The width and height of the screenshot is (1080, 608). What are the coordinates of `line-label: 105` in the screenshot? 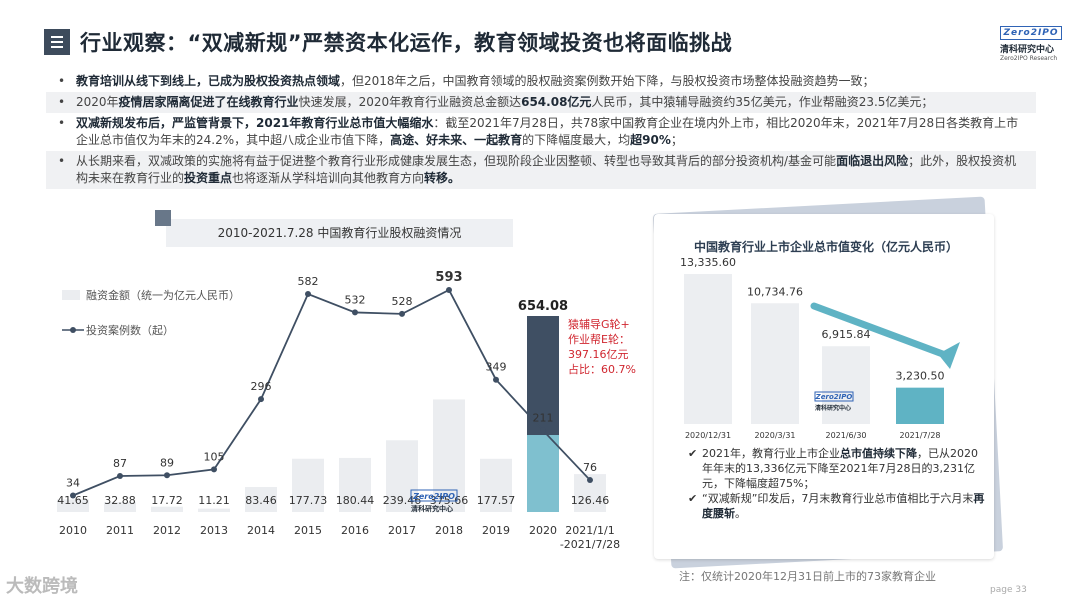 It's located at (214, 456).